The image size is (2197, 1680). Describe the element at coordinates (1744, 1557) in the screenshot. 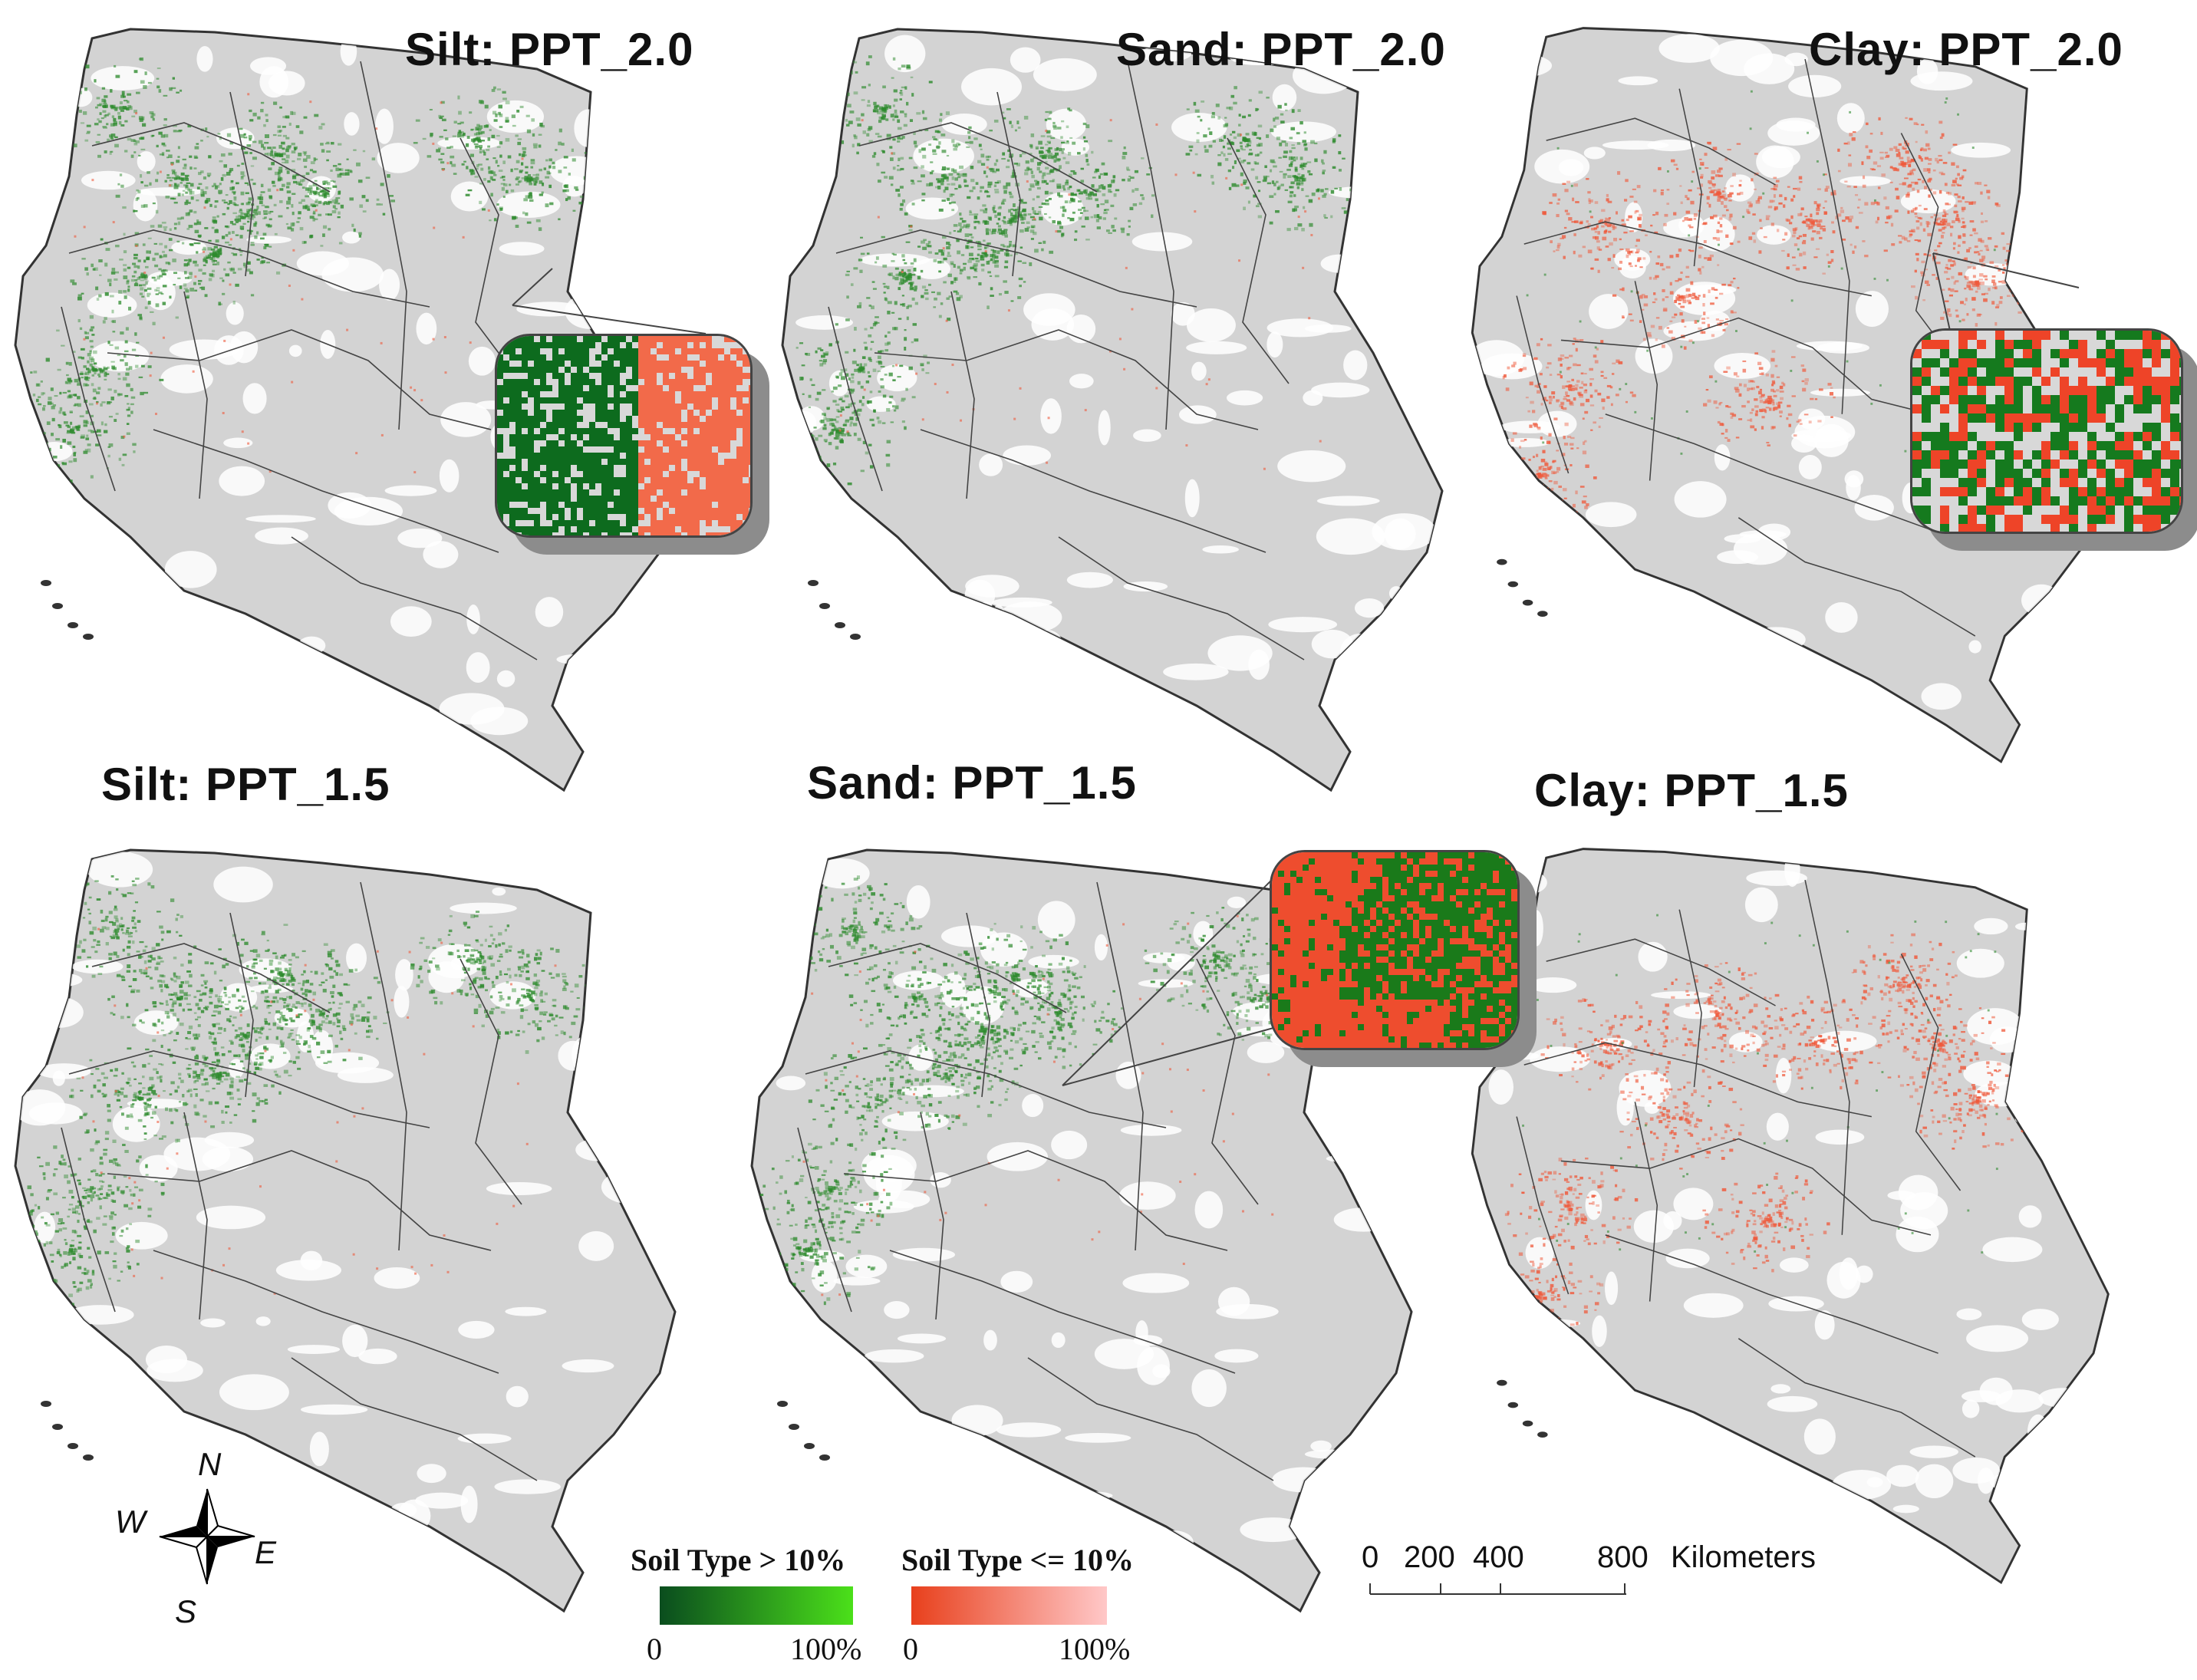

I see `scale-unit: Kilometers` at that location.